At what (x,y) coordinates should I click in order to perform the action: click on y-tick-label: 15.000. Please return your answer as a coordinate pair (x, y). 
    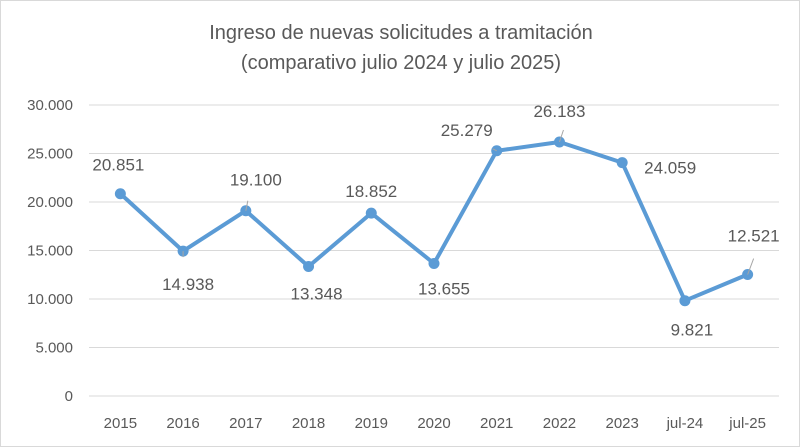
    Looking at the image, I should click on (50, 251).